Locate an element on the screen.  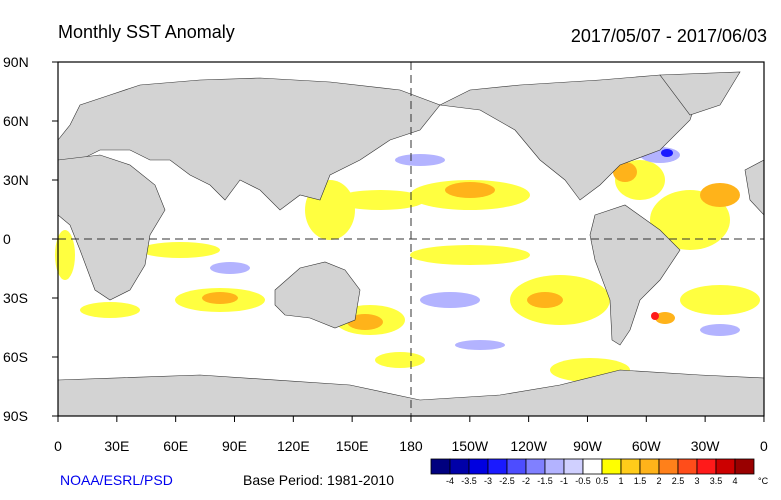
date-range: 2017/05/07 - 2017/06/03 is located at coordinates (668, 36).